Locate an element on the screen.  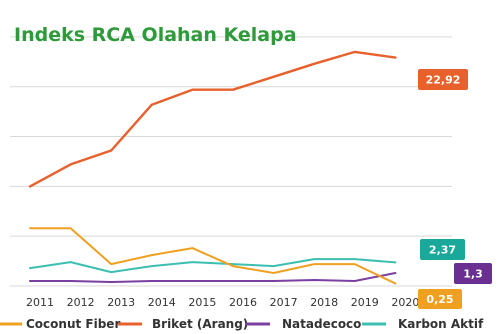
legend-label: Karbon Aktif is located at coordinates (441, 324).